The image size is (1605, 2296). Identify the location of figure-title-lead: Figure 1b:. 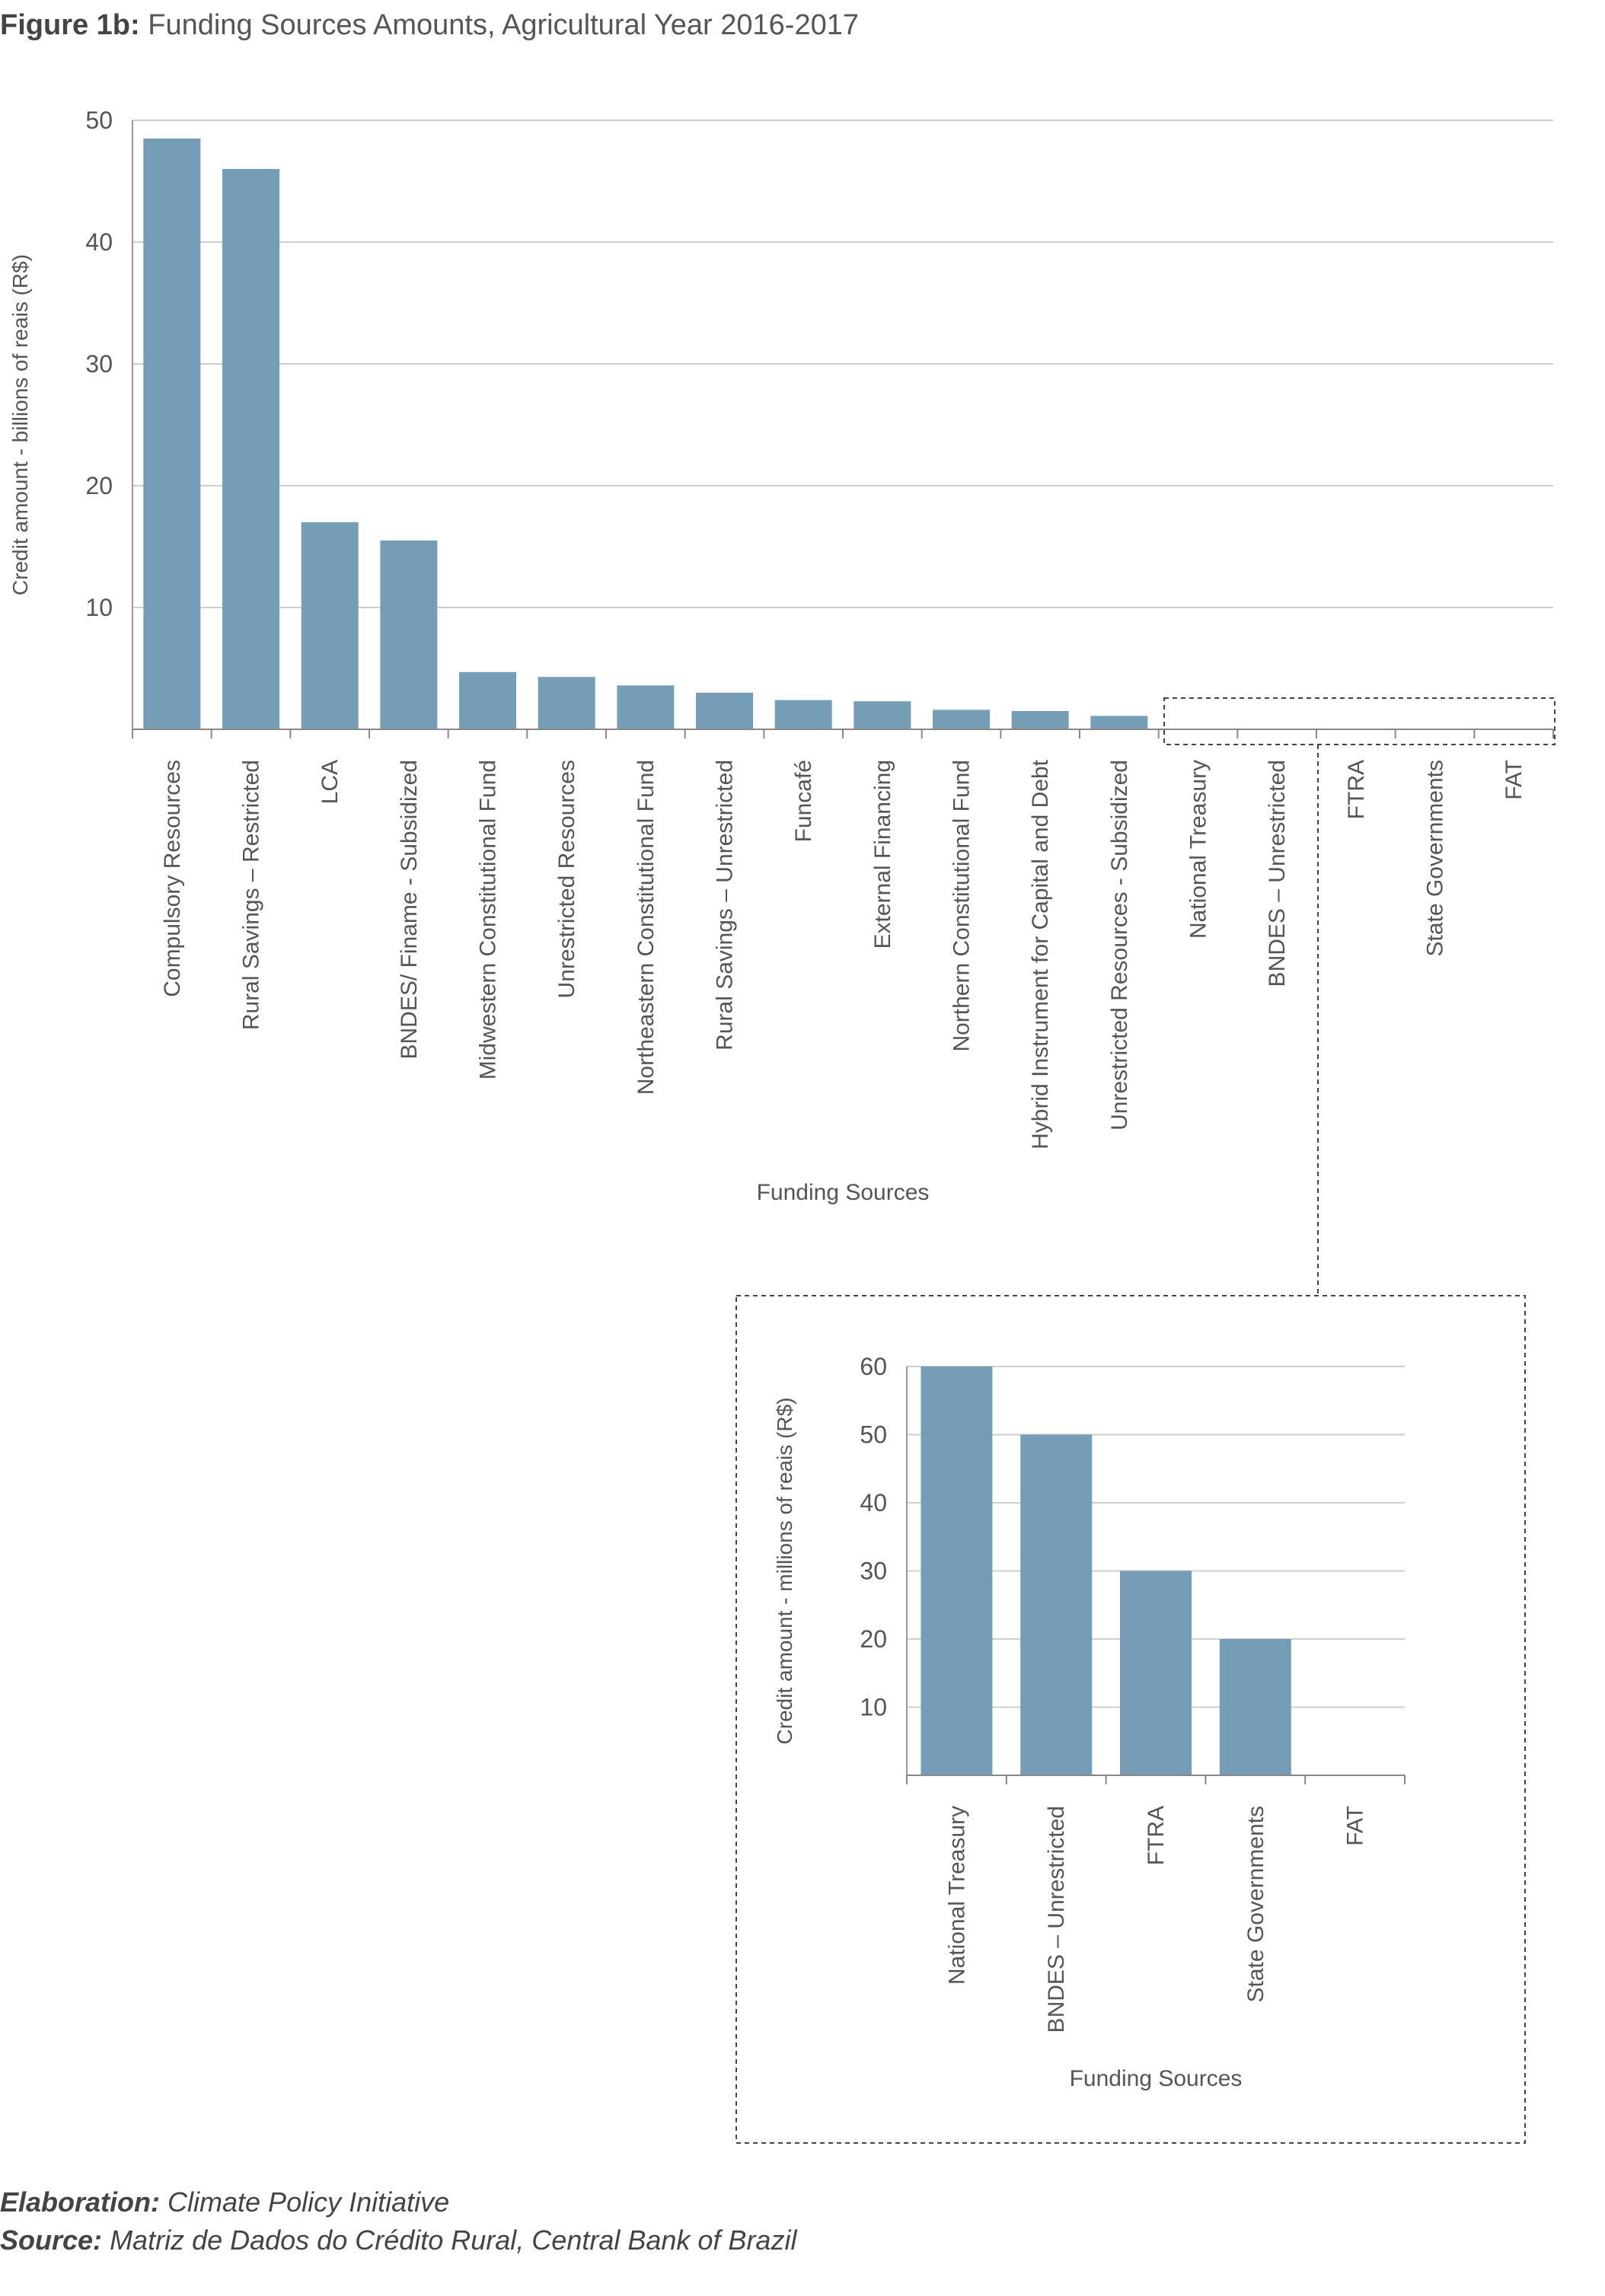
(70, 25).